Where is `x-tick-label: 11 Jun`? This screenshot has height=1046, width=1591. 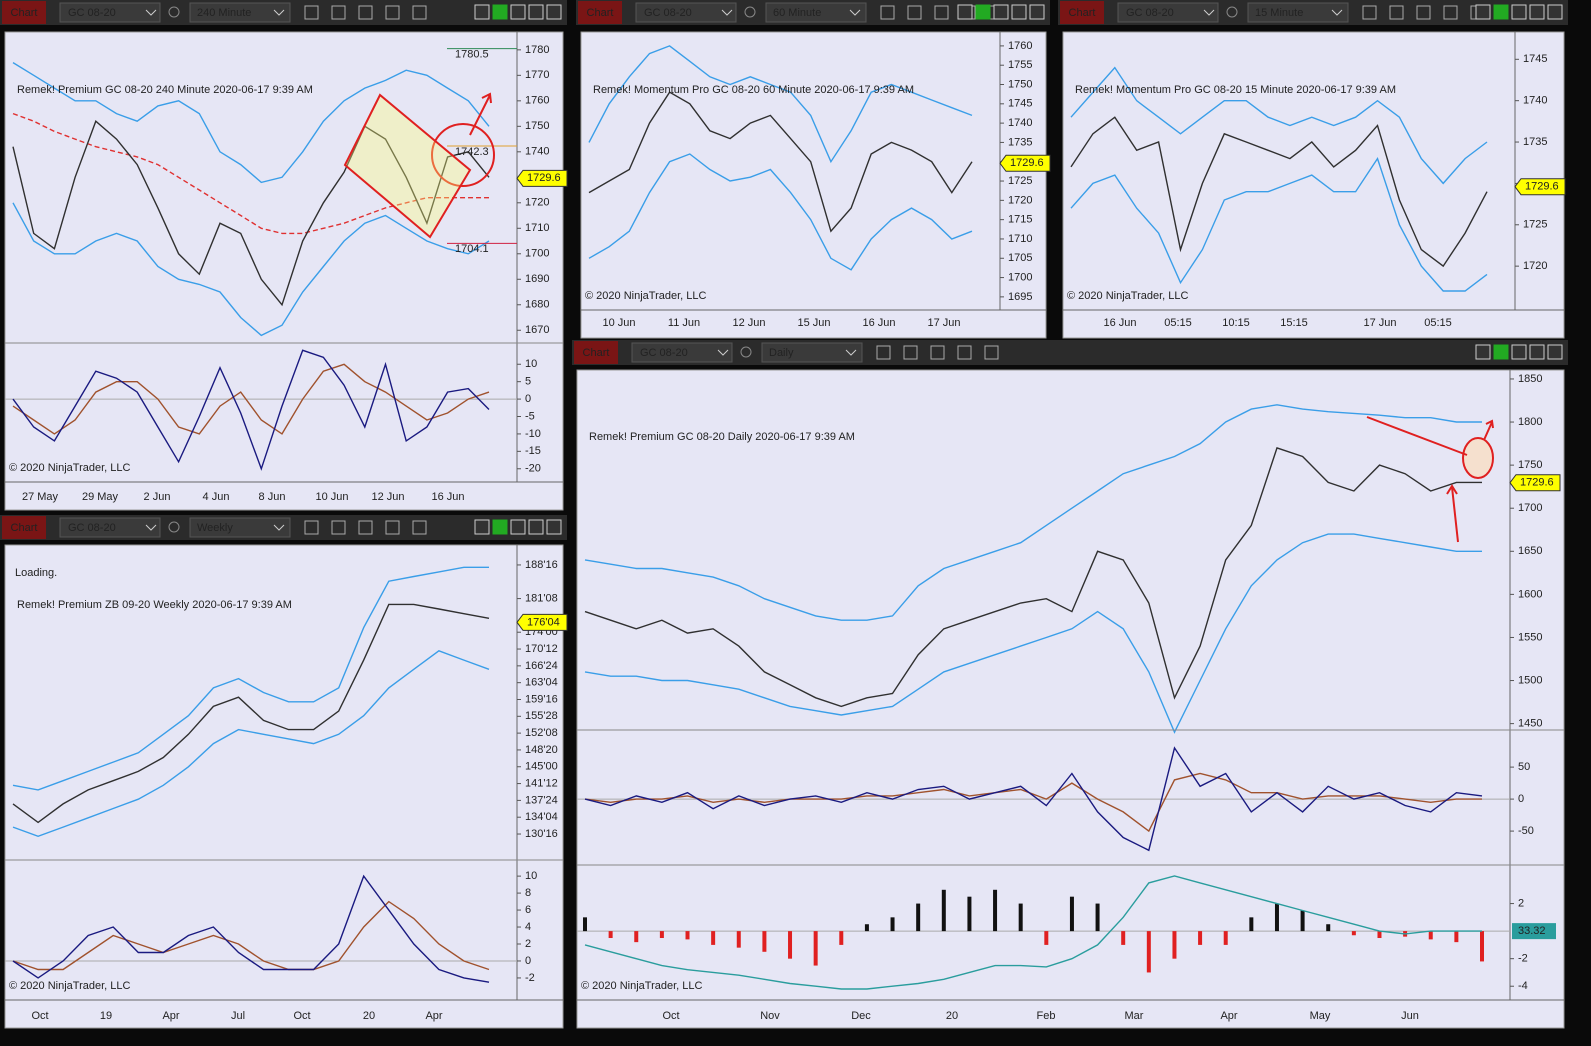 x-tick-label: 11 Jun is located at coordinates (684, 323).